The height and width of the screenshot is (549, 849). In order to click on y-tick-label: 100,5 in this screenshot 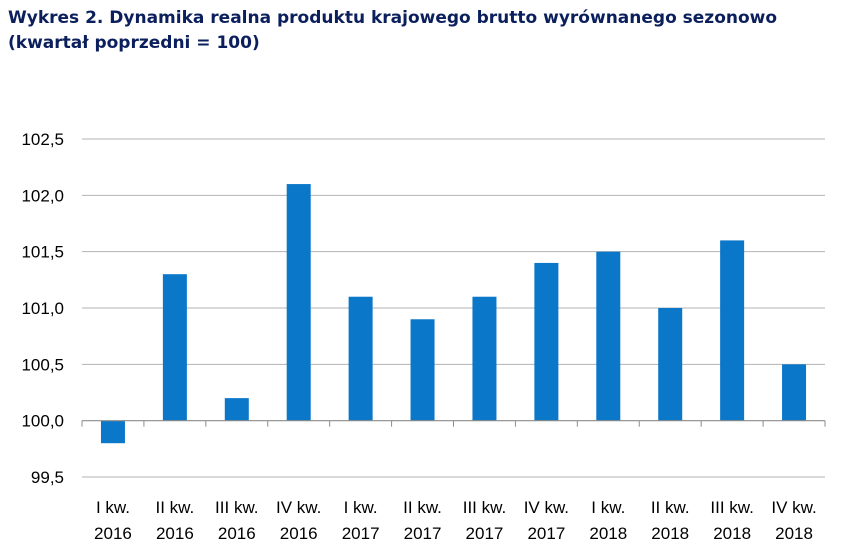, I will do `click(42, 364)`.